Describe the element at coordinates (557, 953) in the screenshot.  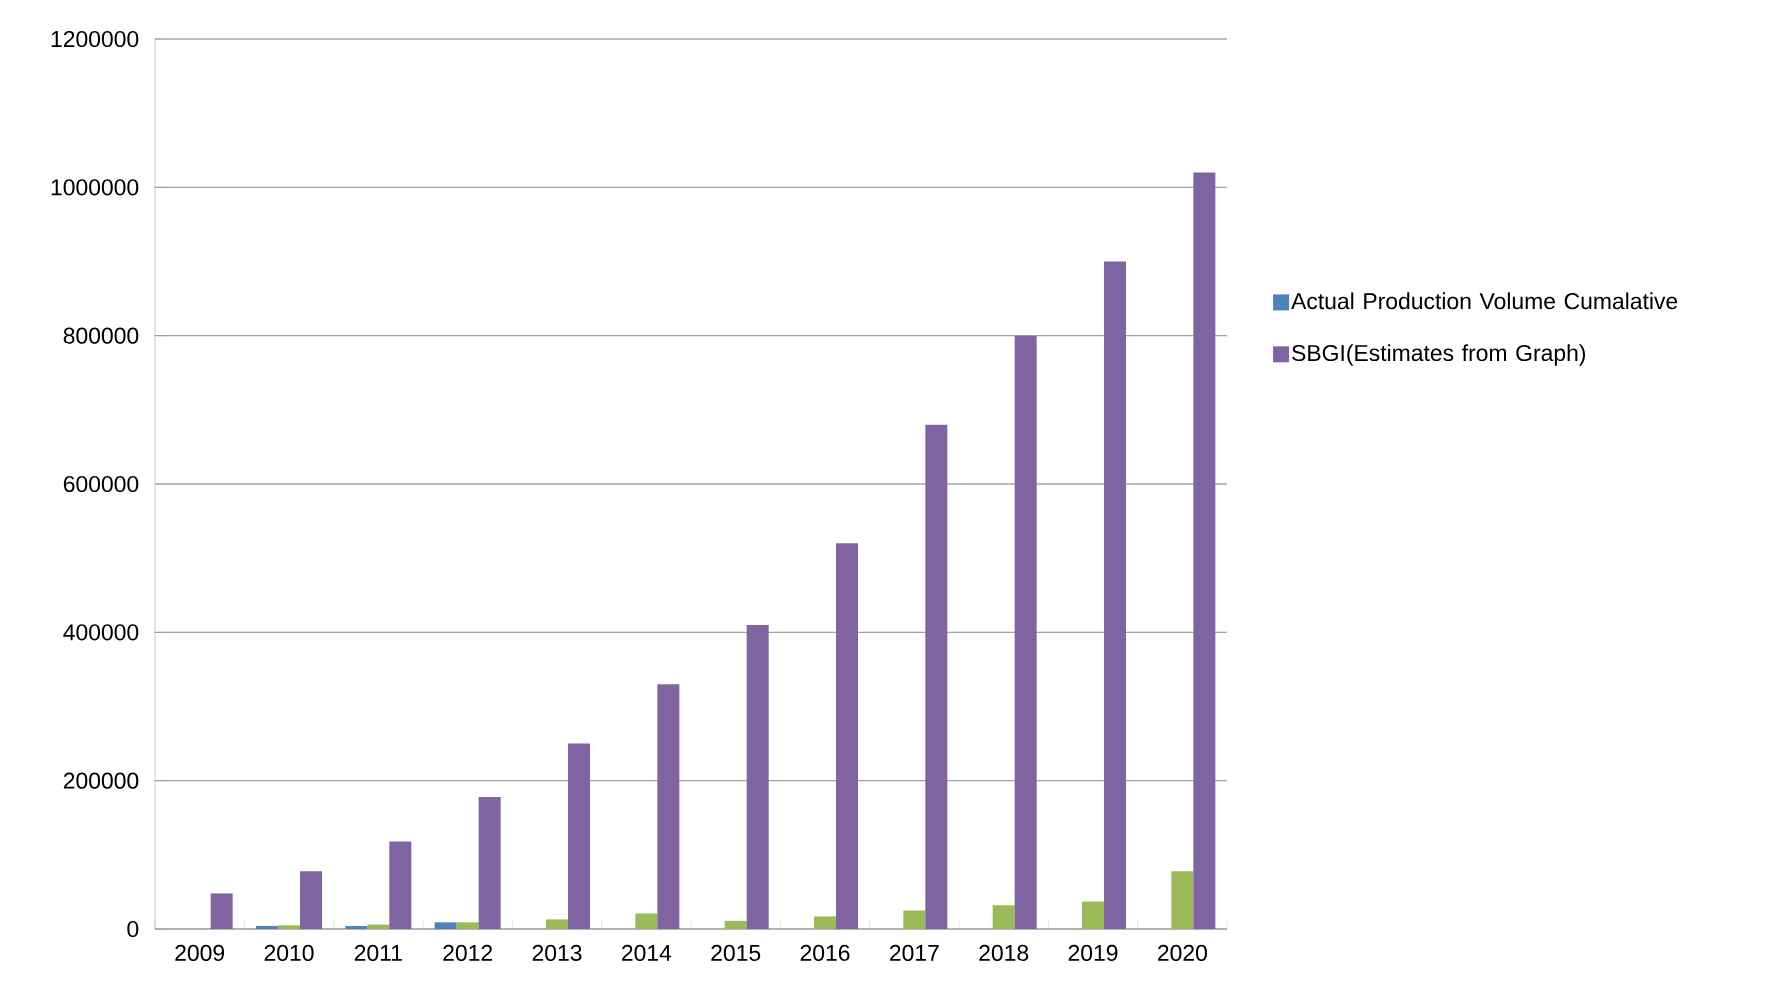
I see `x-tick-label: 2013` at that location.